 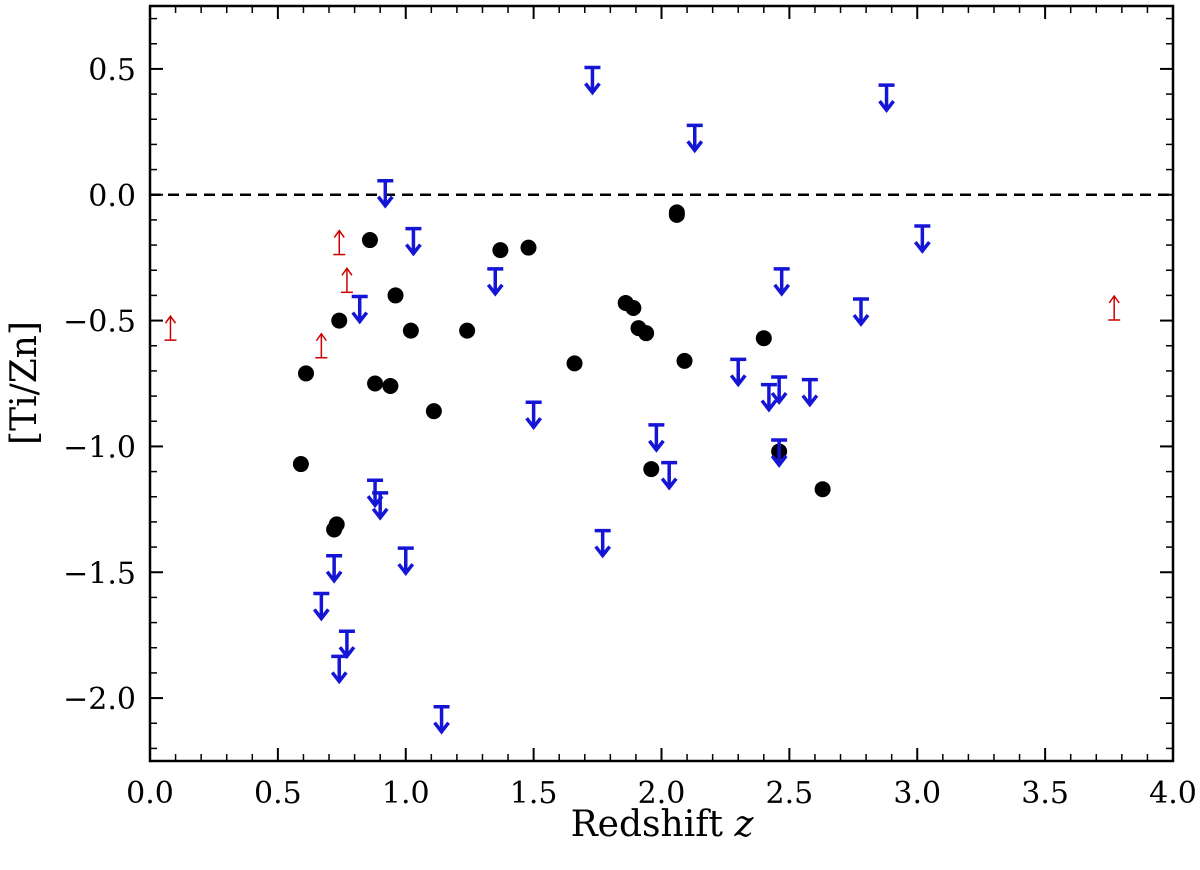 What do you see at coordinates (278, 793) in the screenshot?
I see `x-tick-label: 0.5` at bounding box center [278, 793].